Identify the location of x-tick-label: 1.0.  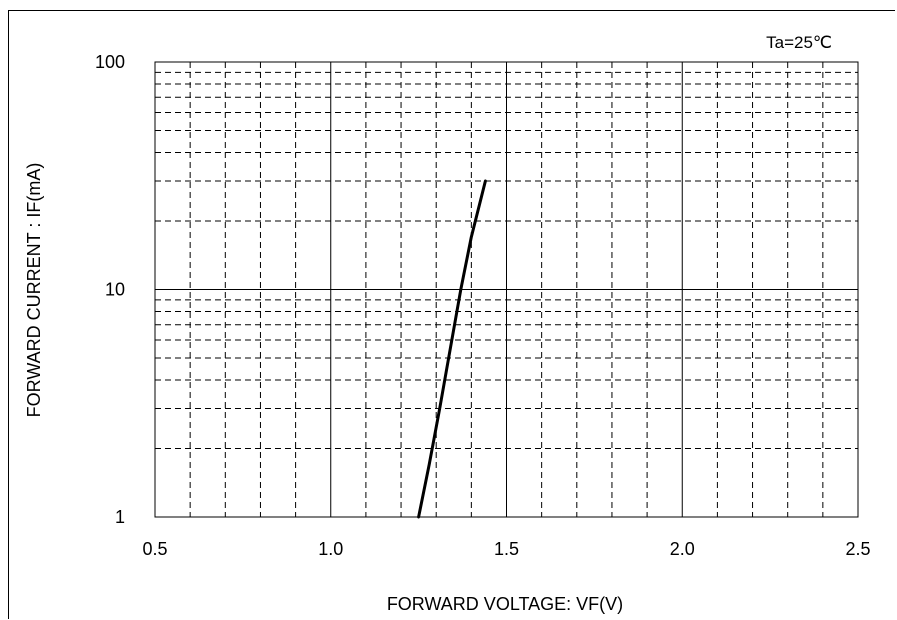
(330, 549).